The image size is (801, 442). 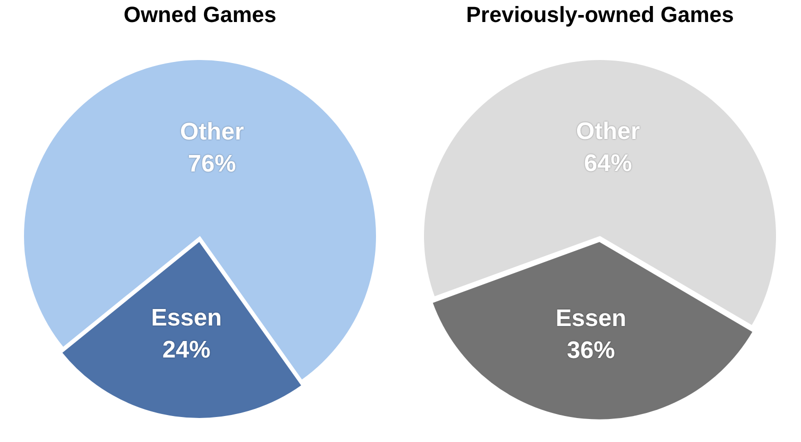 I want to click on data-label: 36%, so click(x=590, y=350).